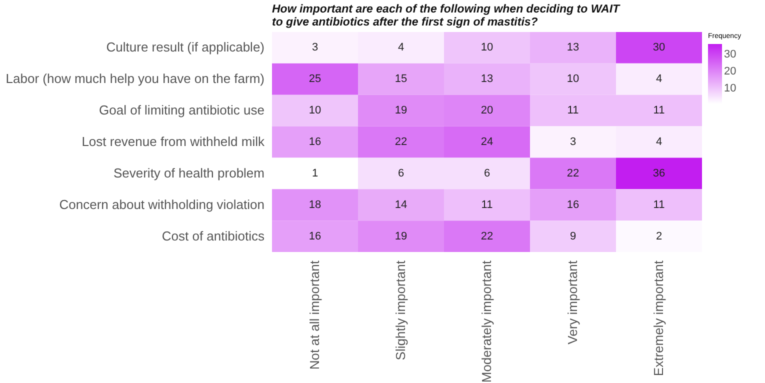 Image resolution: width=765 pixels, height=383 pixels. I want to click on y-tick-label: Cost of antibiotics, so click(213, 236).